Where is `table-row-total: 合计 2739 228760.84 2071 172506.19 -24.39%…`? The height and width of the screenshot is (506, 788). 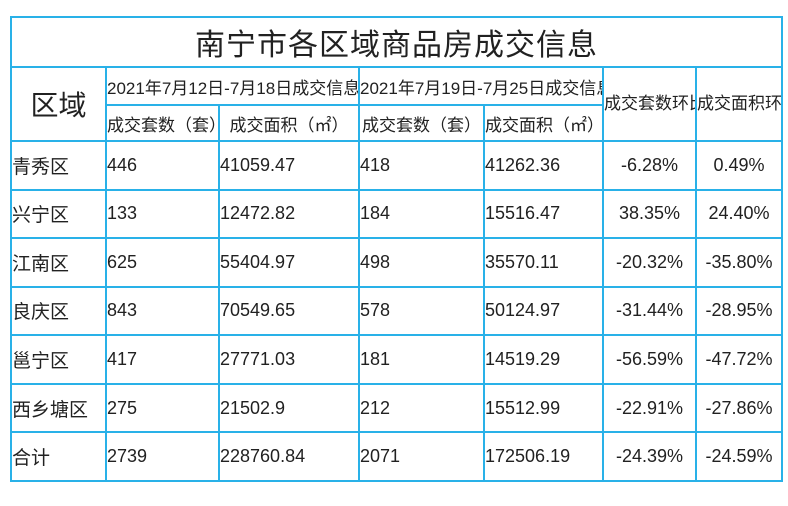
table-row-total: 合计 2739 228760.84 2071 172506.19 -24.39%… is located at coordinates (397, 456).